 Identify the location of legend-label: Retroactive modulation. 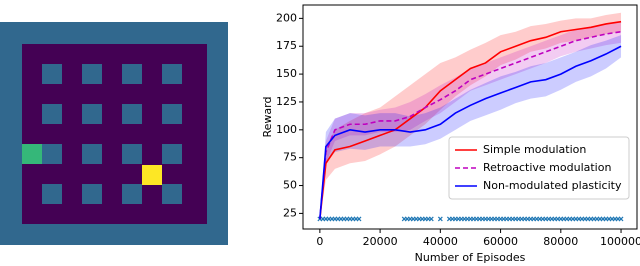
(547, 167).